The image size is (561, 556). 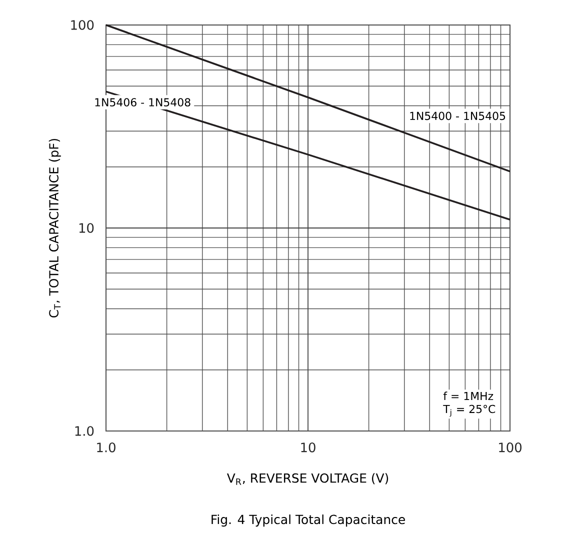 I want to click on y-axis-title: C$_{T}$, TOTAL CAPACITANCE (pF), so click(x=54, y=228).